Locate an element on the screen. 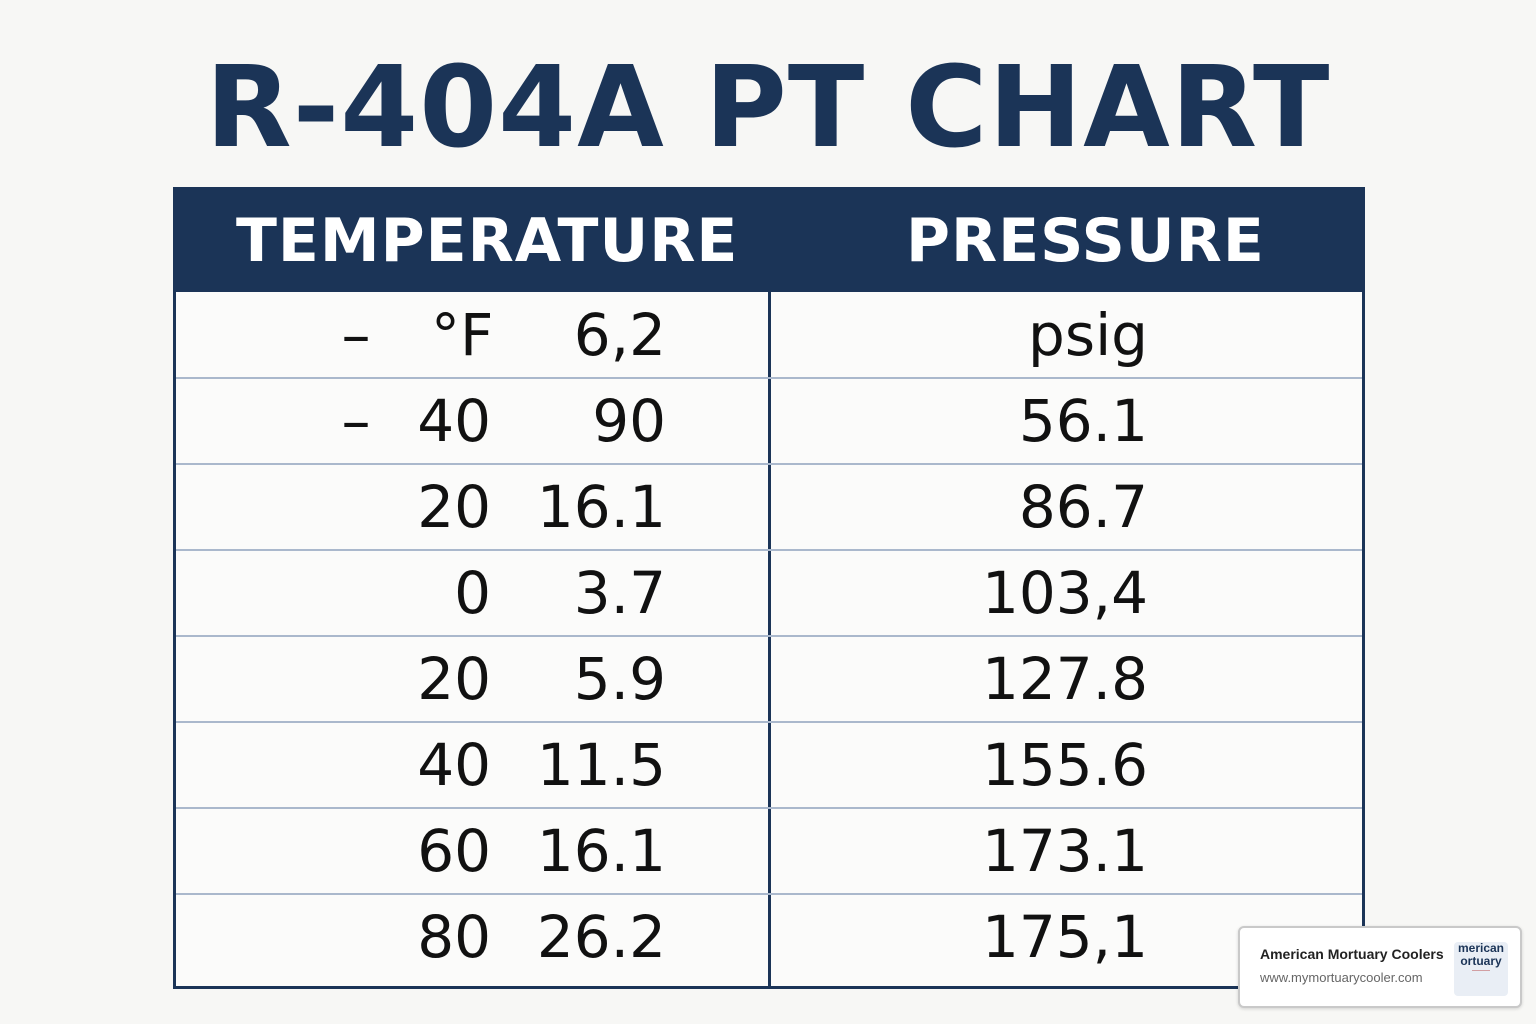 The width and height of the screenshot is (1536, 1024). mid-value: 3.7 is located at coordinates (619, 593).